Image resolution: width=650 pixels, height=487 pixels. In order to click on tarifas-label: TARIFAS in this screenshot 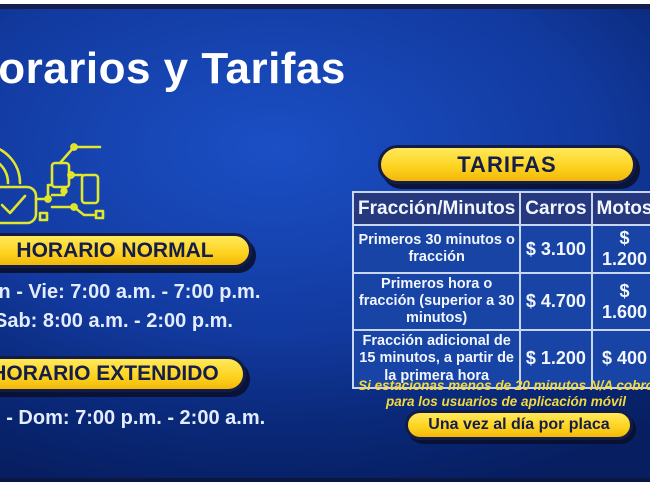, I will do `click(507, 164)`.